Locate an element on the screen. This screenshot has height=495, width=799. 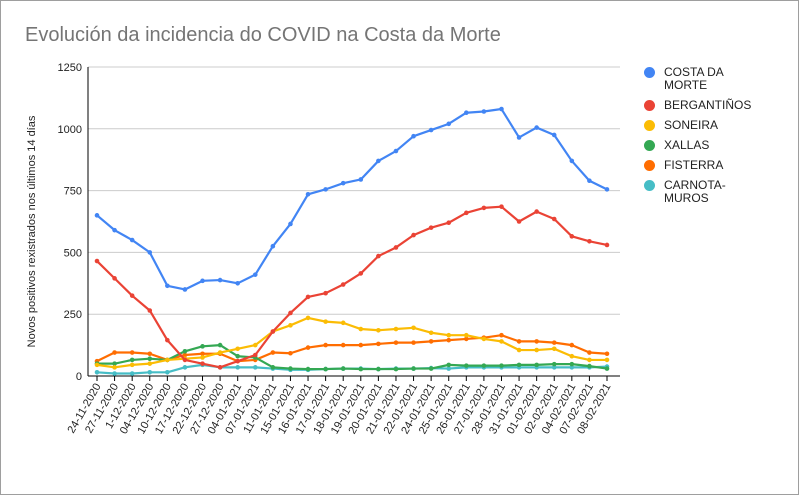
legend-label: BERGANTIÑOS is located at coordinates (708, 105).